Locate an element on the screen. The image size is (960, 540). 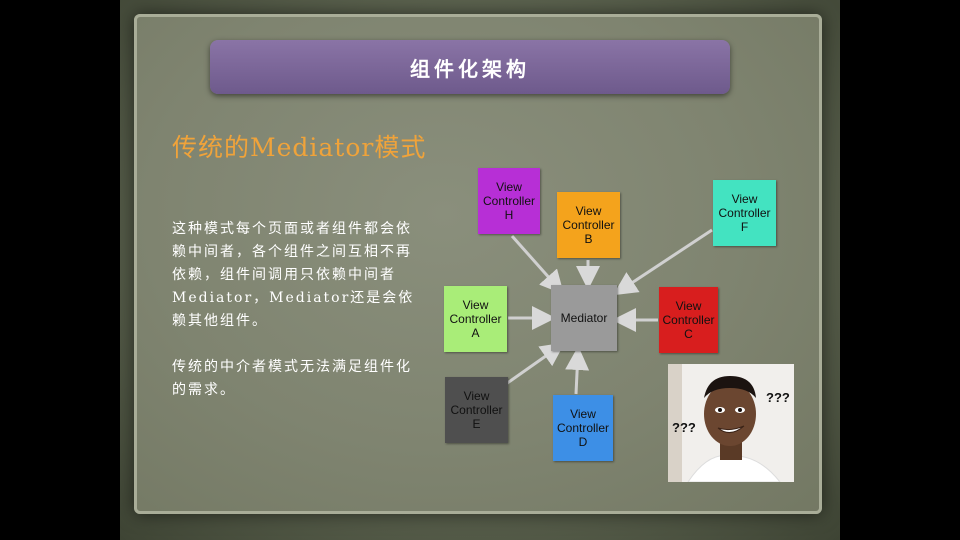
title-banner: 组件化架构 is located at coordinates (470, 67).